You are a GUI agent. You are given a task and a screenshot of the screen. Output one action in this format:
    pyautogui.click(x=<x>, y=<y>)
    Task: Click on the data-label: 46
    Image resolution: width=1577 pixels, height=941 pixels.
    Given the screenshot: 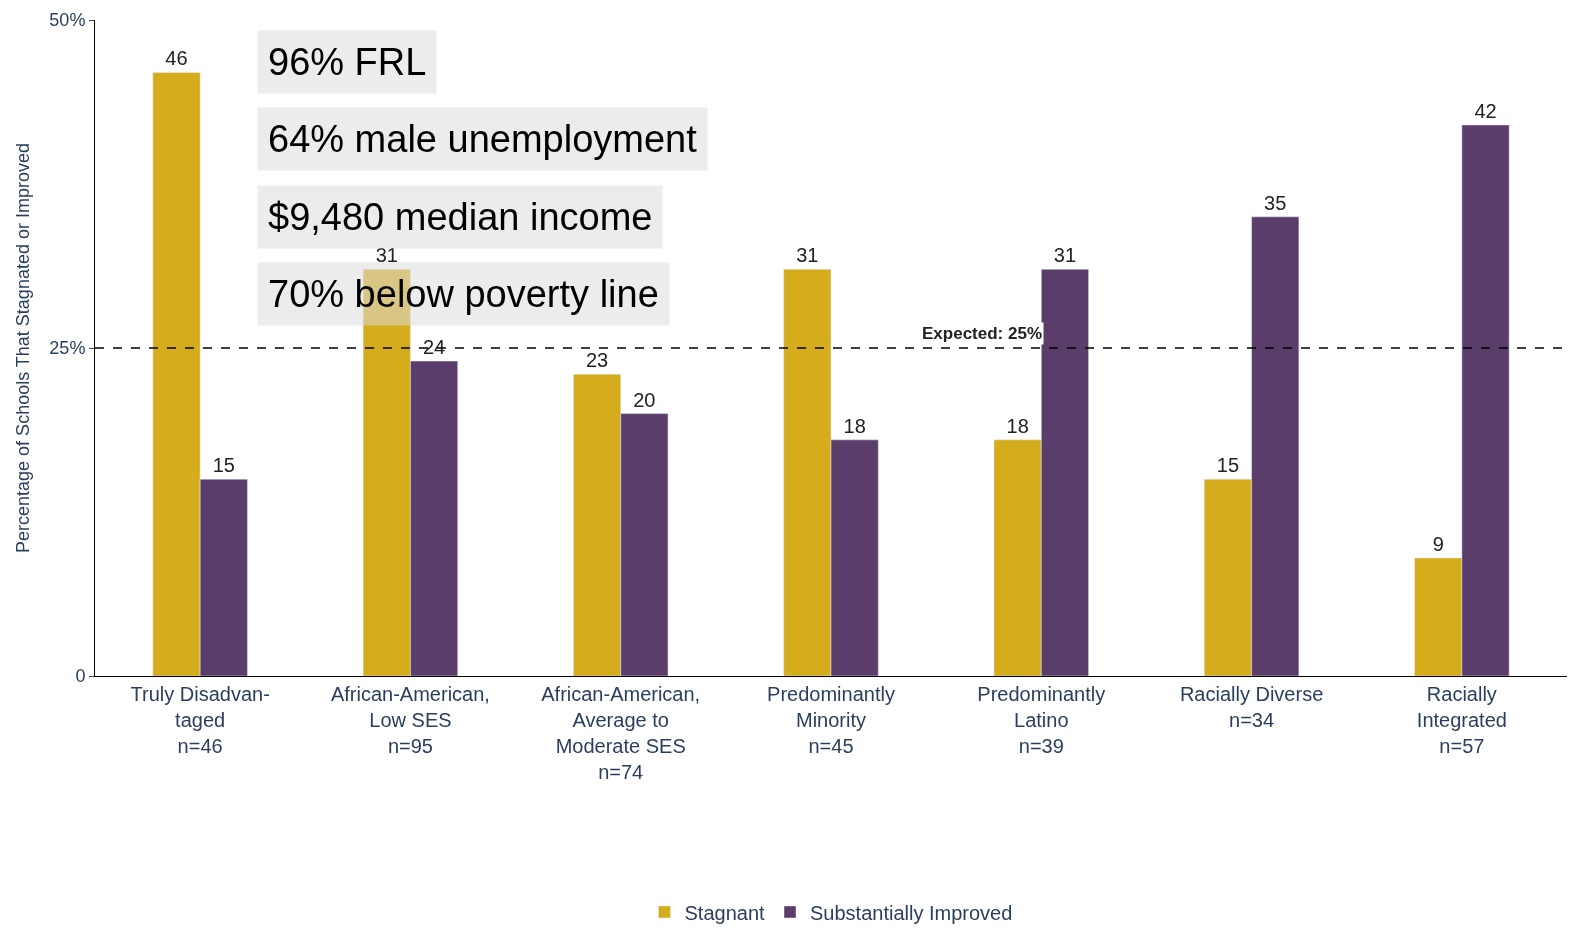 What is the action you would take?
    pyautogui.click(x=176, y=58)
    